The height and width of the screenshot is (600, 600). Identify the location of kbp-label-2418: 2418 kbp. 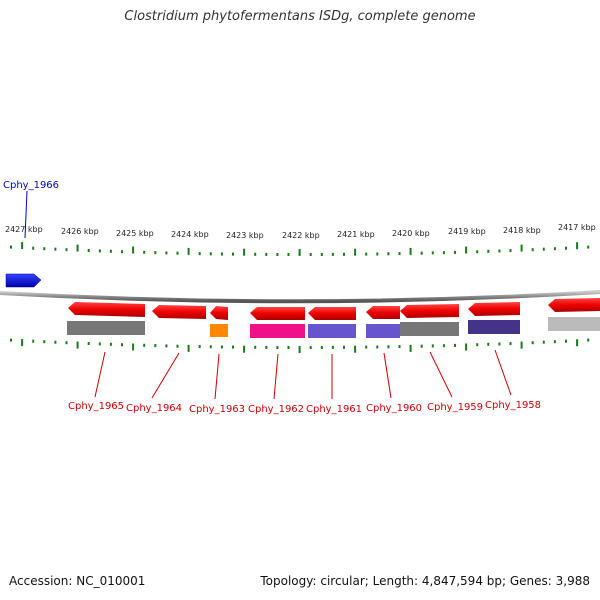
(522, 230).